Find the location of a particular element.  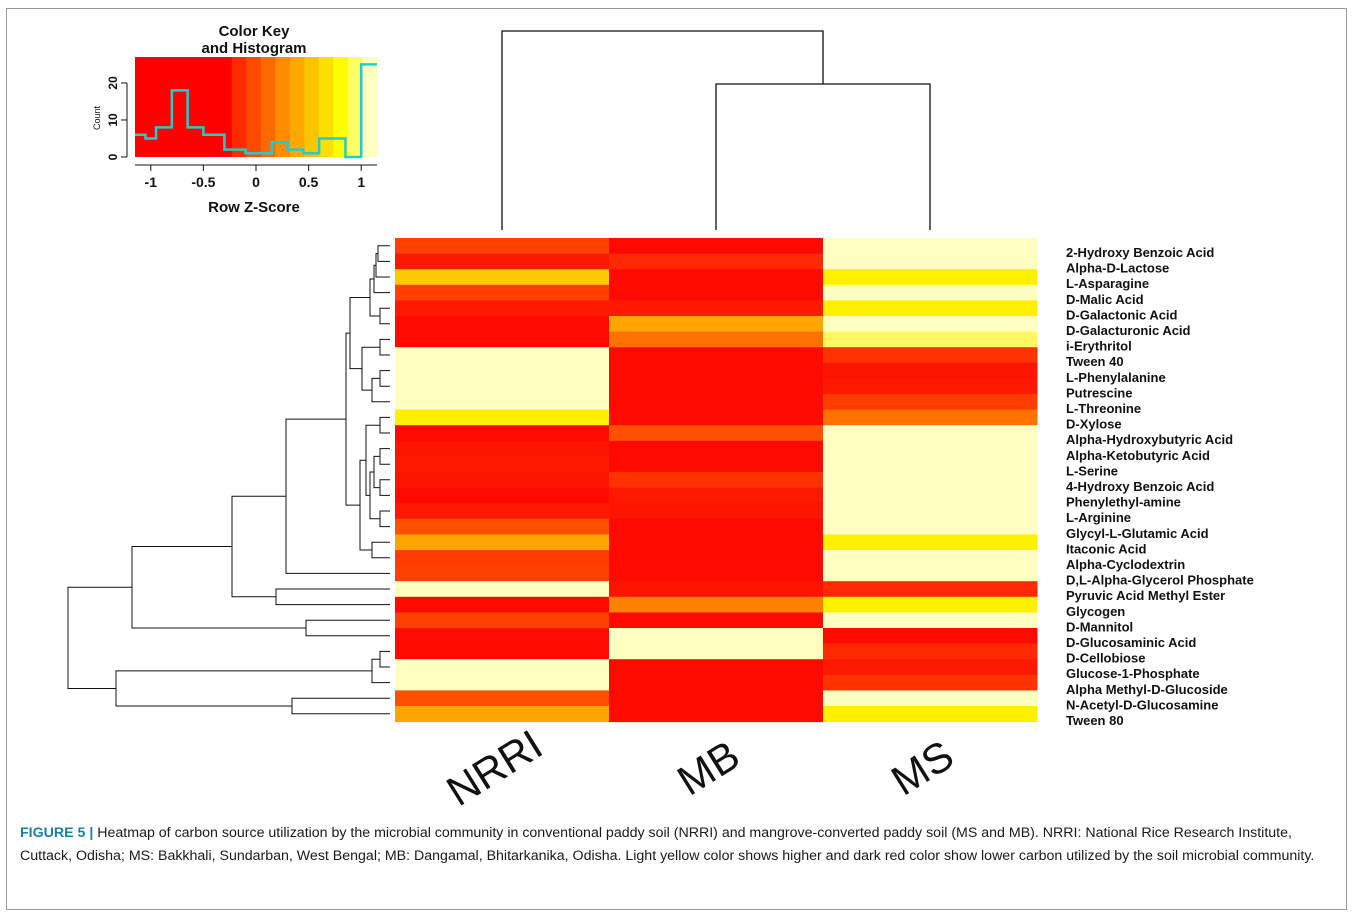

color-key-ytick-label: 0 is located at coordinates (113, 156).